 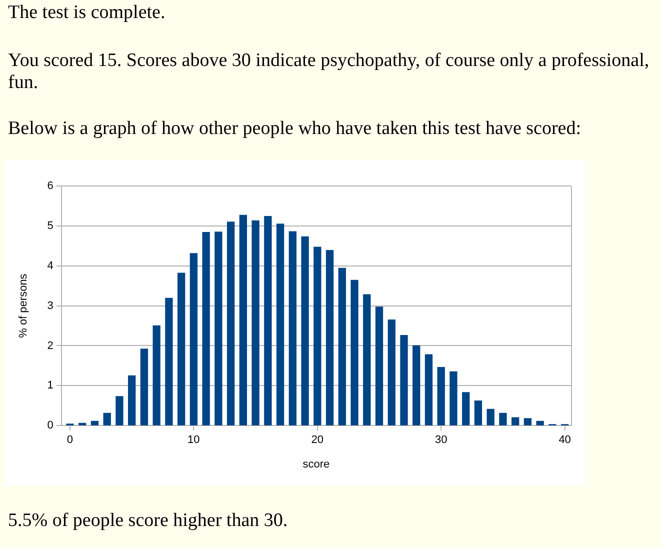 I want to click on text: Below is a graph of how other people who have taken this test have scored:, so click(x=295, y=129).